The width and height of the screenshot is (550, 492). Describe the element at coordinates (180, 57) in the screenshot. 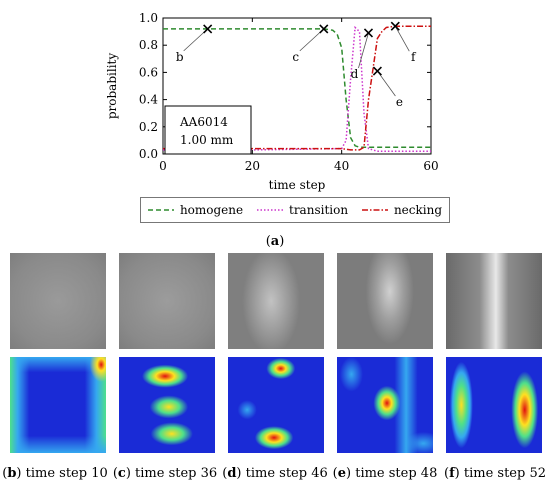

I see `marker-label-b: b` at that location.